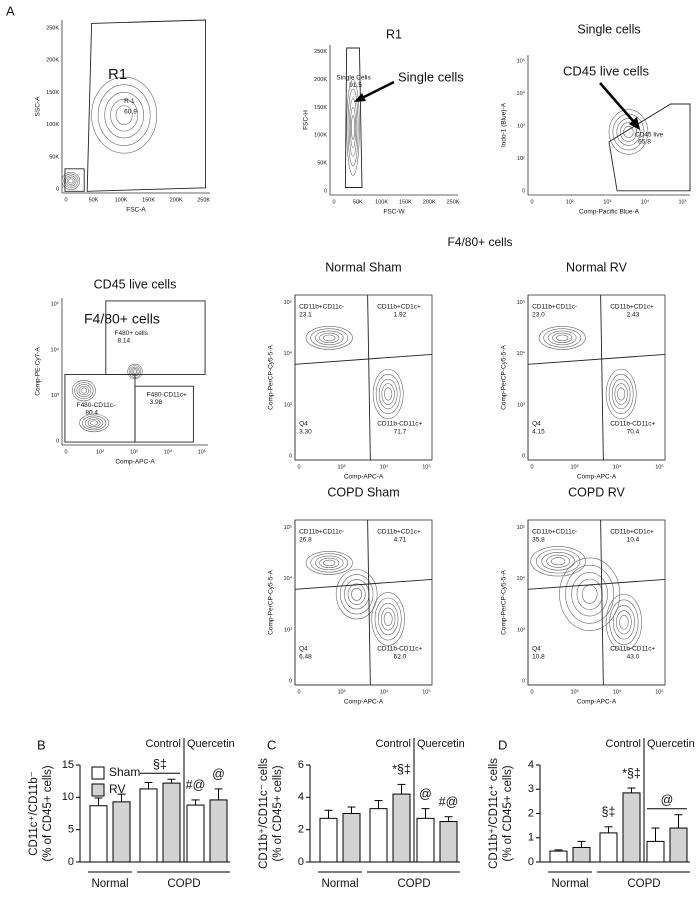 This screenshot has width=697, height=920. What do you see at coordinates (449, 802) in the screenshot?
I see `significance-mark: #@` at bounding box center [449, 802].